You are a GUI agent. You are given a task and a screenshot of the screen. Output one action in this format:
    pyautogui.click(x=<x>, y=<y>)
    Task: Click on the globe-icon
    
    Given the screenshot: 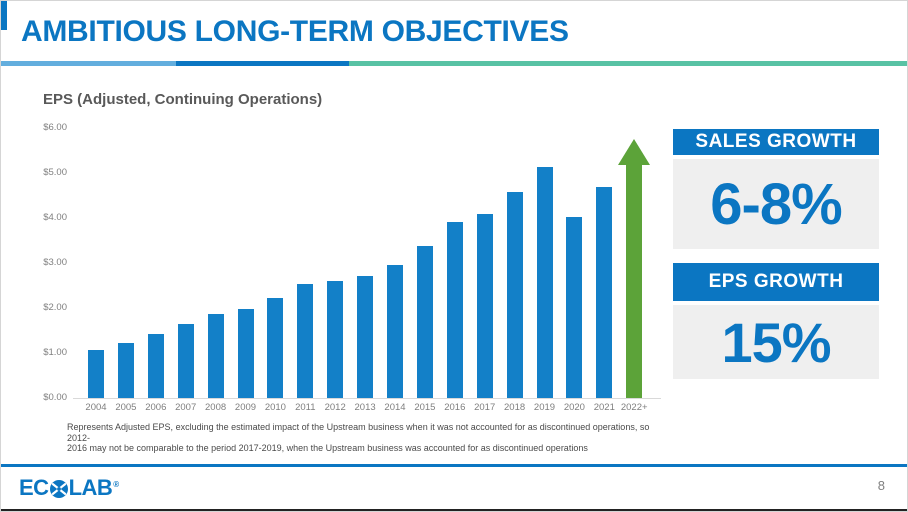 What is the action you would take?
    pyautogui.click(x=58, y=489)
    